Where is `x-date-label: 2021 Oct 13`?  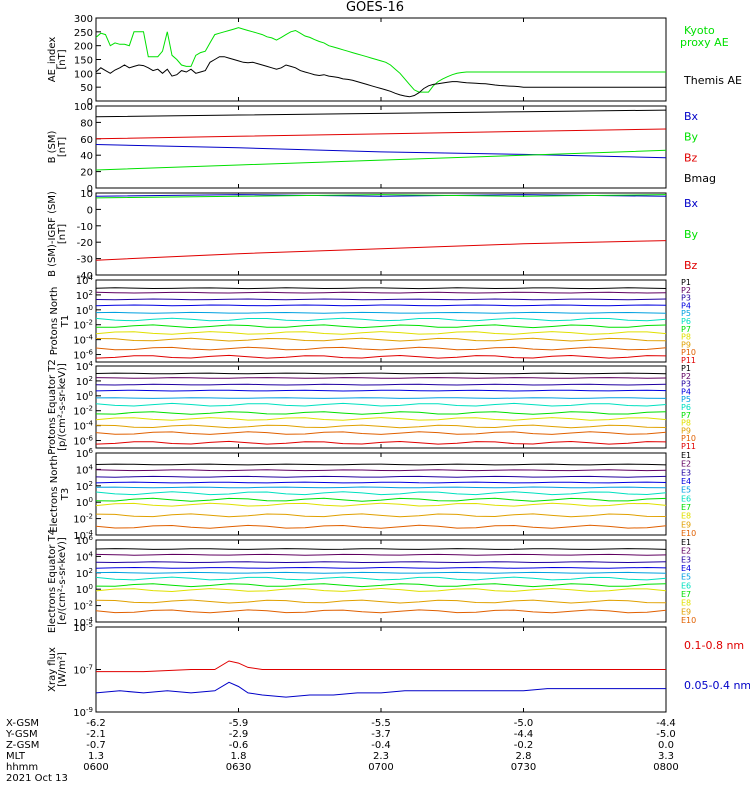
x-date-label: 2021 Oct 13 is located at coordinates (37, 778).